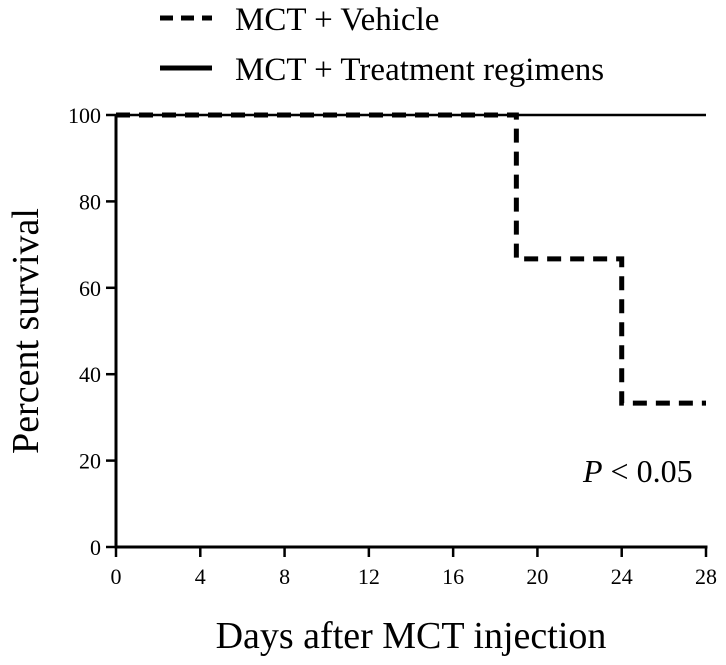 The width and height of the screenshot is (726, 665). What do you see at coordinates (706, 576) in the screenshot?
I see `x-tick-label: 28` at bounding box center [706, 576].